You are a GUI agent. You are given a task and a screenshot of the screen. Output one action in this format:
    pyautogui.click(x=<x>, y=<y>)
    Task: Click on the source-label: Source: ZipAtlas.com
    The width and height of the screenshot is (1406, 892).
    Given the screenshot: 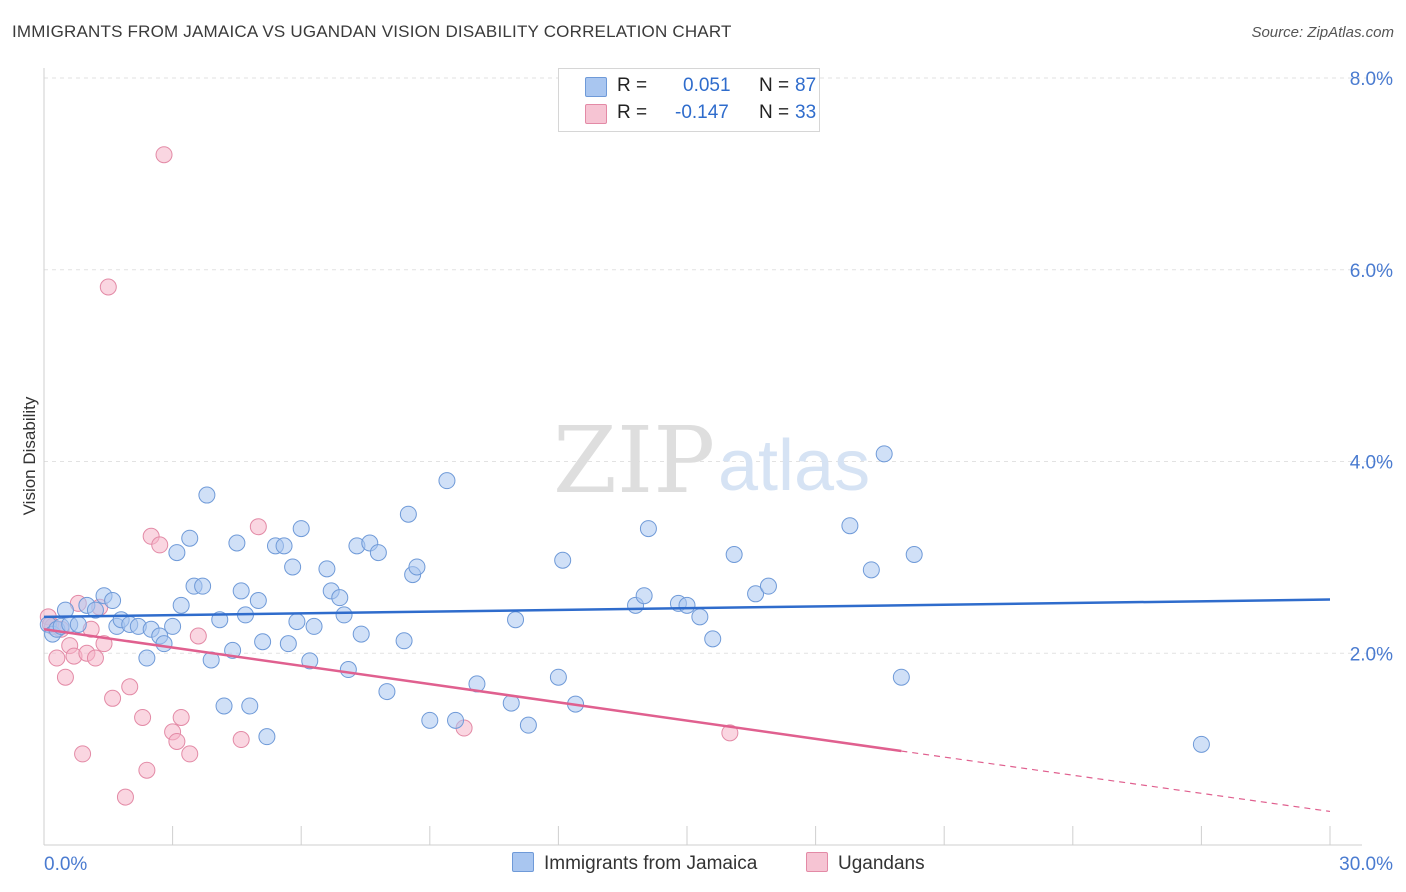 What is the action you would take?
    pyautogui.click(x=1322, y=32)
    